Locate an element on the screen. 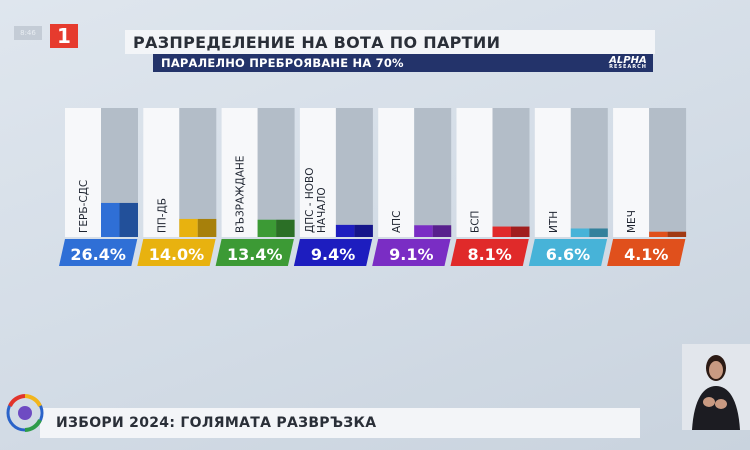 This screenshot has height=450, width=750. category-label-line: ГЕРБ-СДС is located at coordinates (84, 206).